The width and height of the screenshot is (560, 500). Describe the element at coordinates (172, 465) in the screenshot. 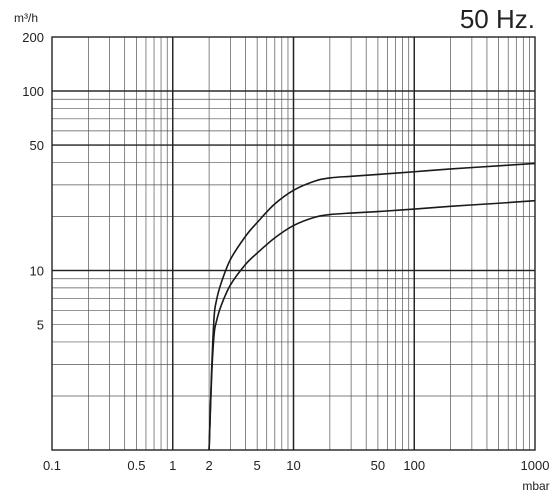

I see `x-tick-label: 1` at that location.